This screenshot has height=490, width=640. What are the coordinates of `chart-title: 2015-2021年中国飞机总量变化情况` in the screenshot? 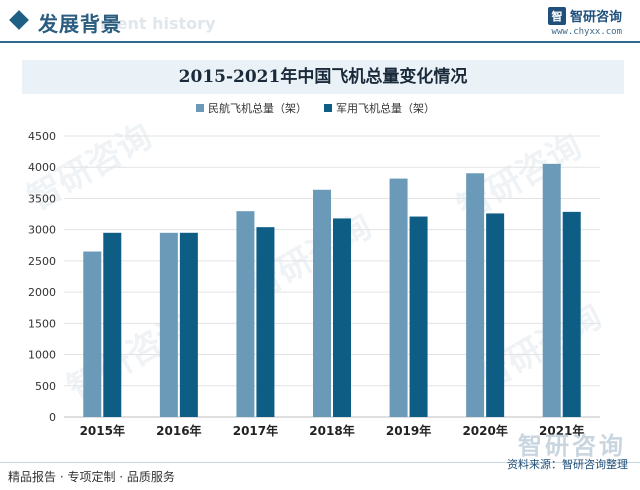 It's located at (323, 77).